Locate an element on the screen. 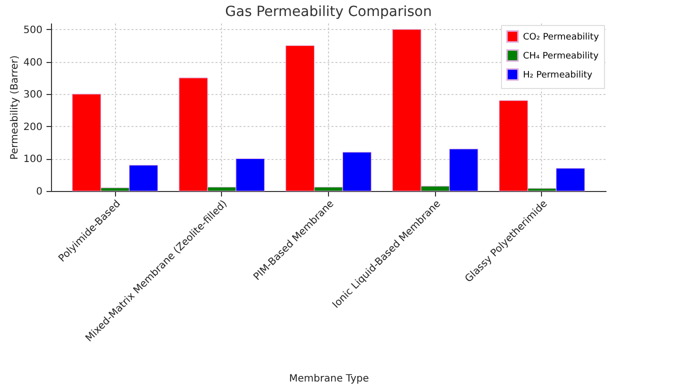  y-axis-title: Permeability (Barrer) is located at coordinates (14, 107).